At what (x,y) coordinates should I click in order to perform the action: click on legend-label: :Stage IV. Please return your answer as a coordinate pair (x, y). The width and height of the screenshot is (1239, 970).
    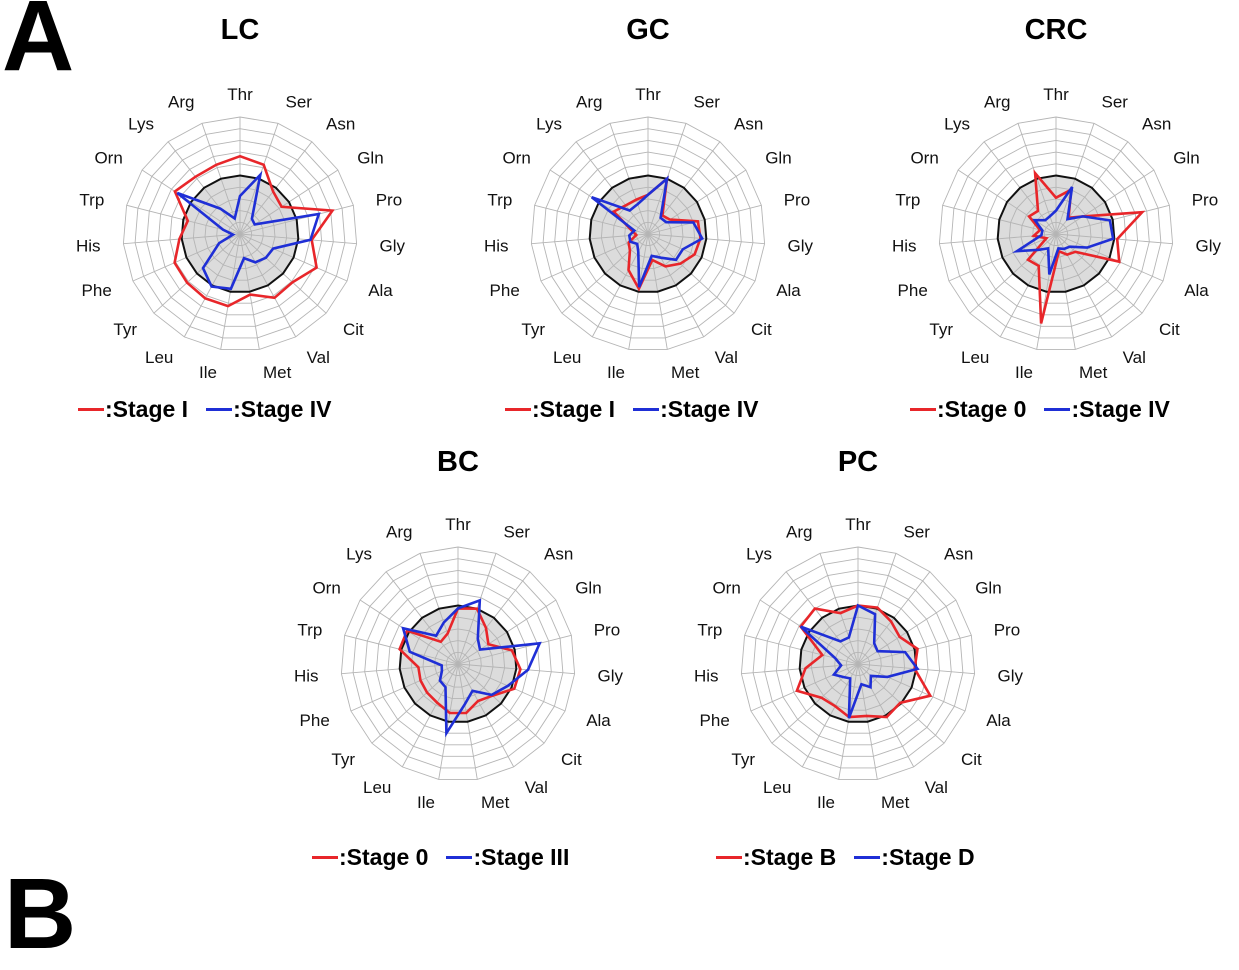
    Looking at the image, I should click on (1120, 409).